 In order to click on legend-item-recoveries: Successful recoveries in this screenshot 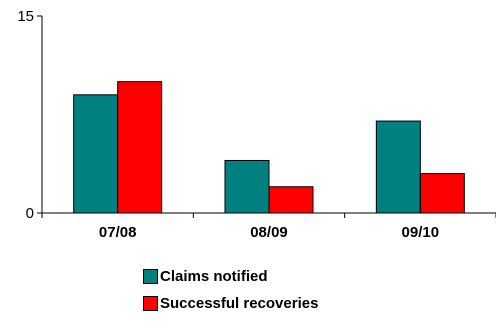, I will do `click(230, 303)`.